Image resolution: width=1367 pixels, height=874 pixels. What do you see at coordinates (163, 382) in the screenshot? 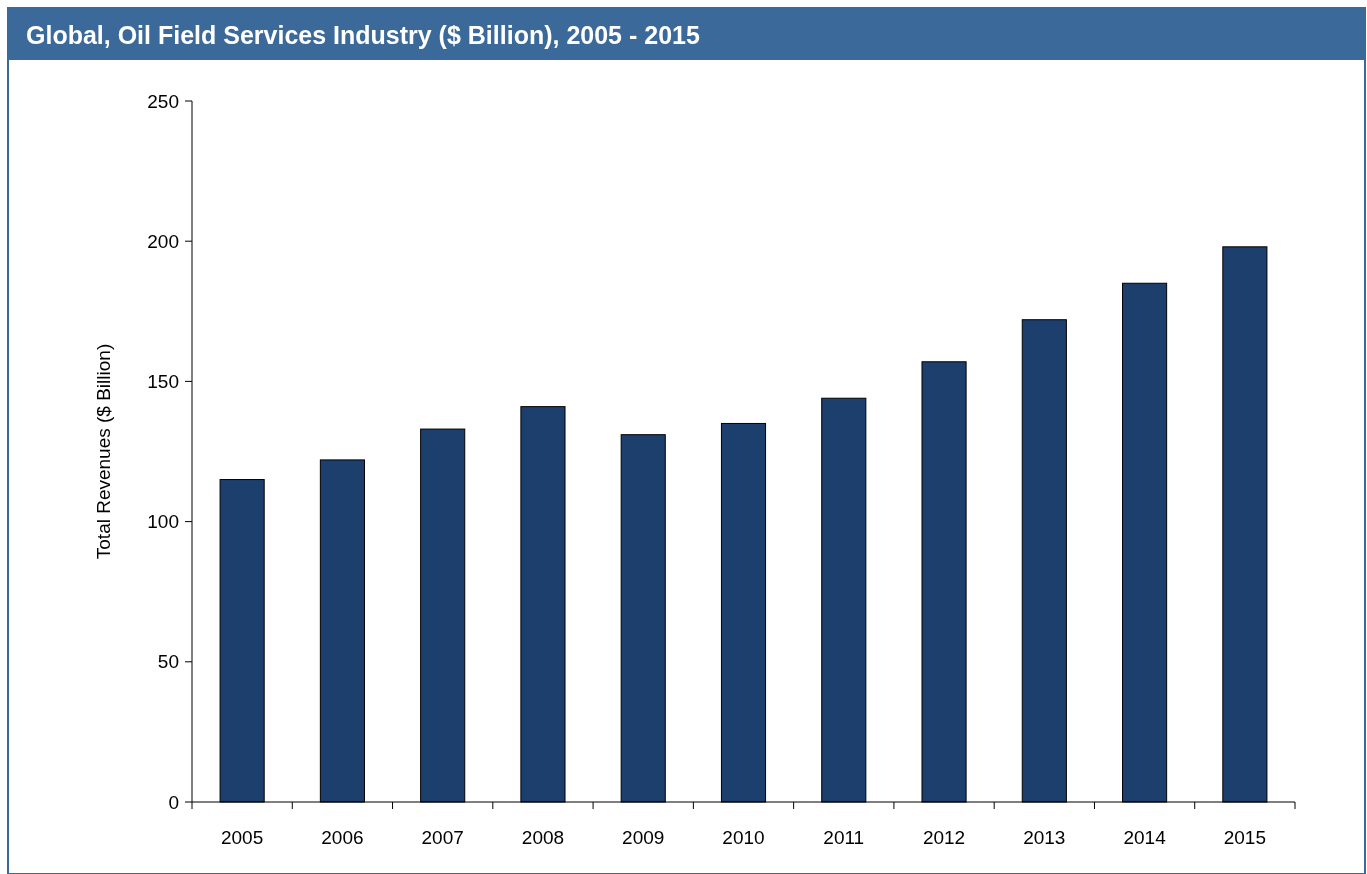
I see `y-tick-label: 150` at bounding box center [163, 382].